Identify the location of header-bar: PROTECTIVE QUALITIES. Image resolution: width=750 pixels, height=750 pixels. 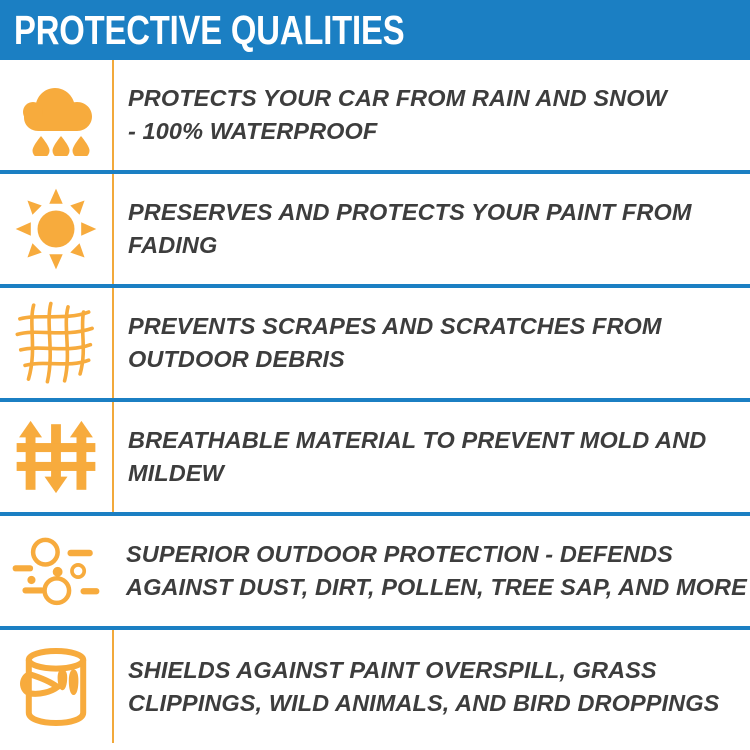
(375, 30).